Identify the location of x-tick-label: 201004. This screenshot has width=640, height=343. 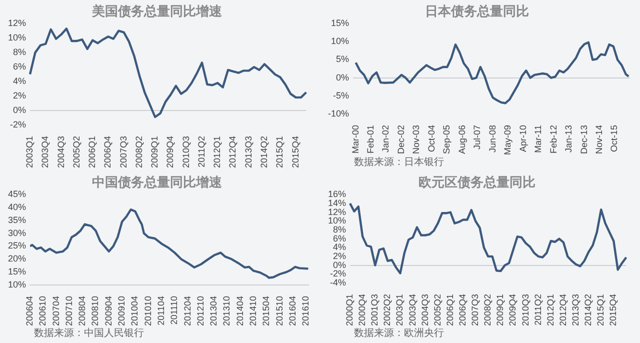
(135, 311).